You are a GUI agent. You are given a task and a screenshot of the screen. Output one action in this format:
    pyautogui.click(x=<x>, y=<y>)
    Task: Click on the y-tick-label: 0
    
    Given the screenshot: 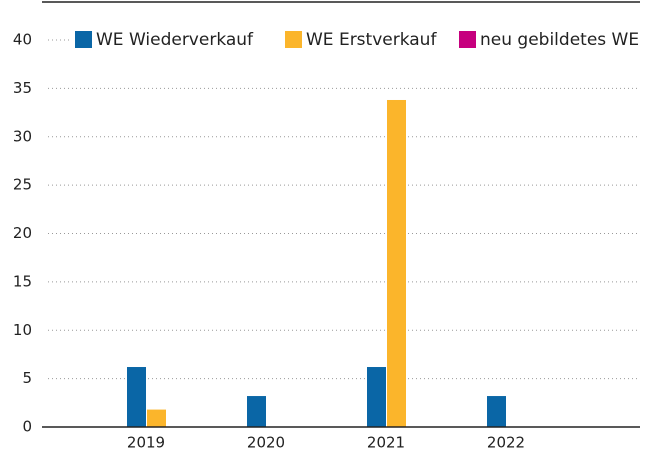 What is the action you would take?
    pyautogui.click(x=27, y=427)
    